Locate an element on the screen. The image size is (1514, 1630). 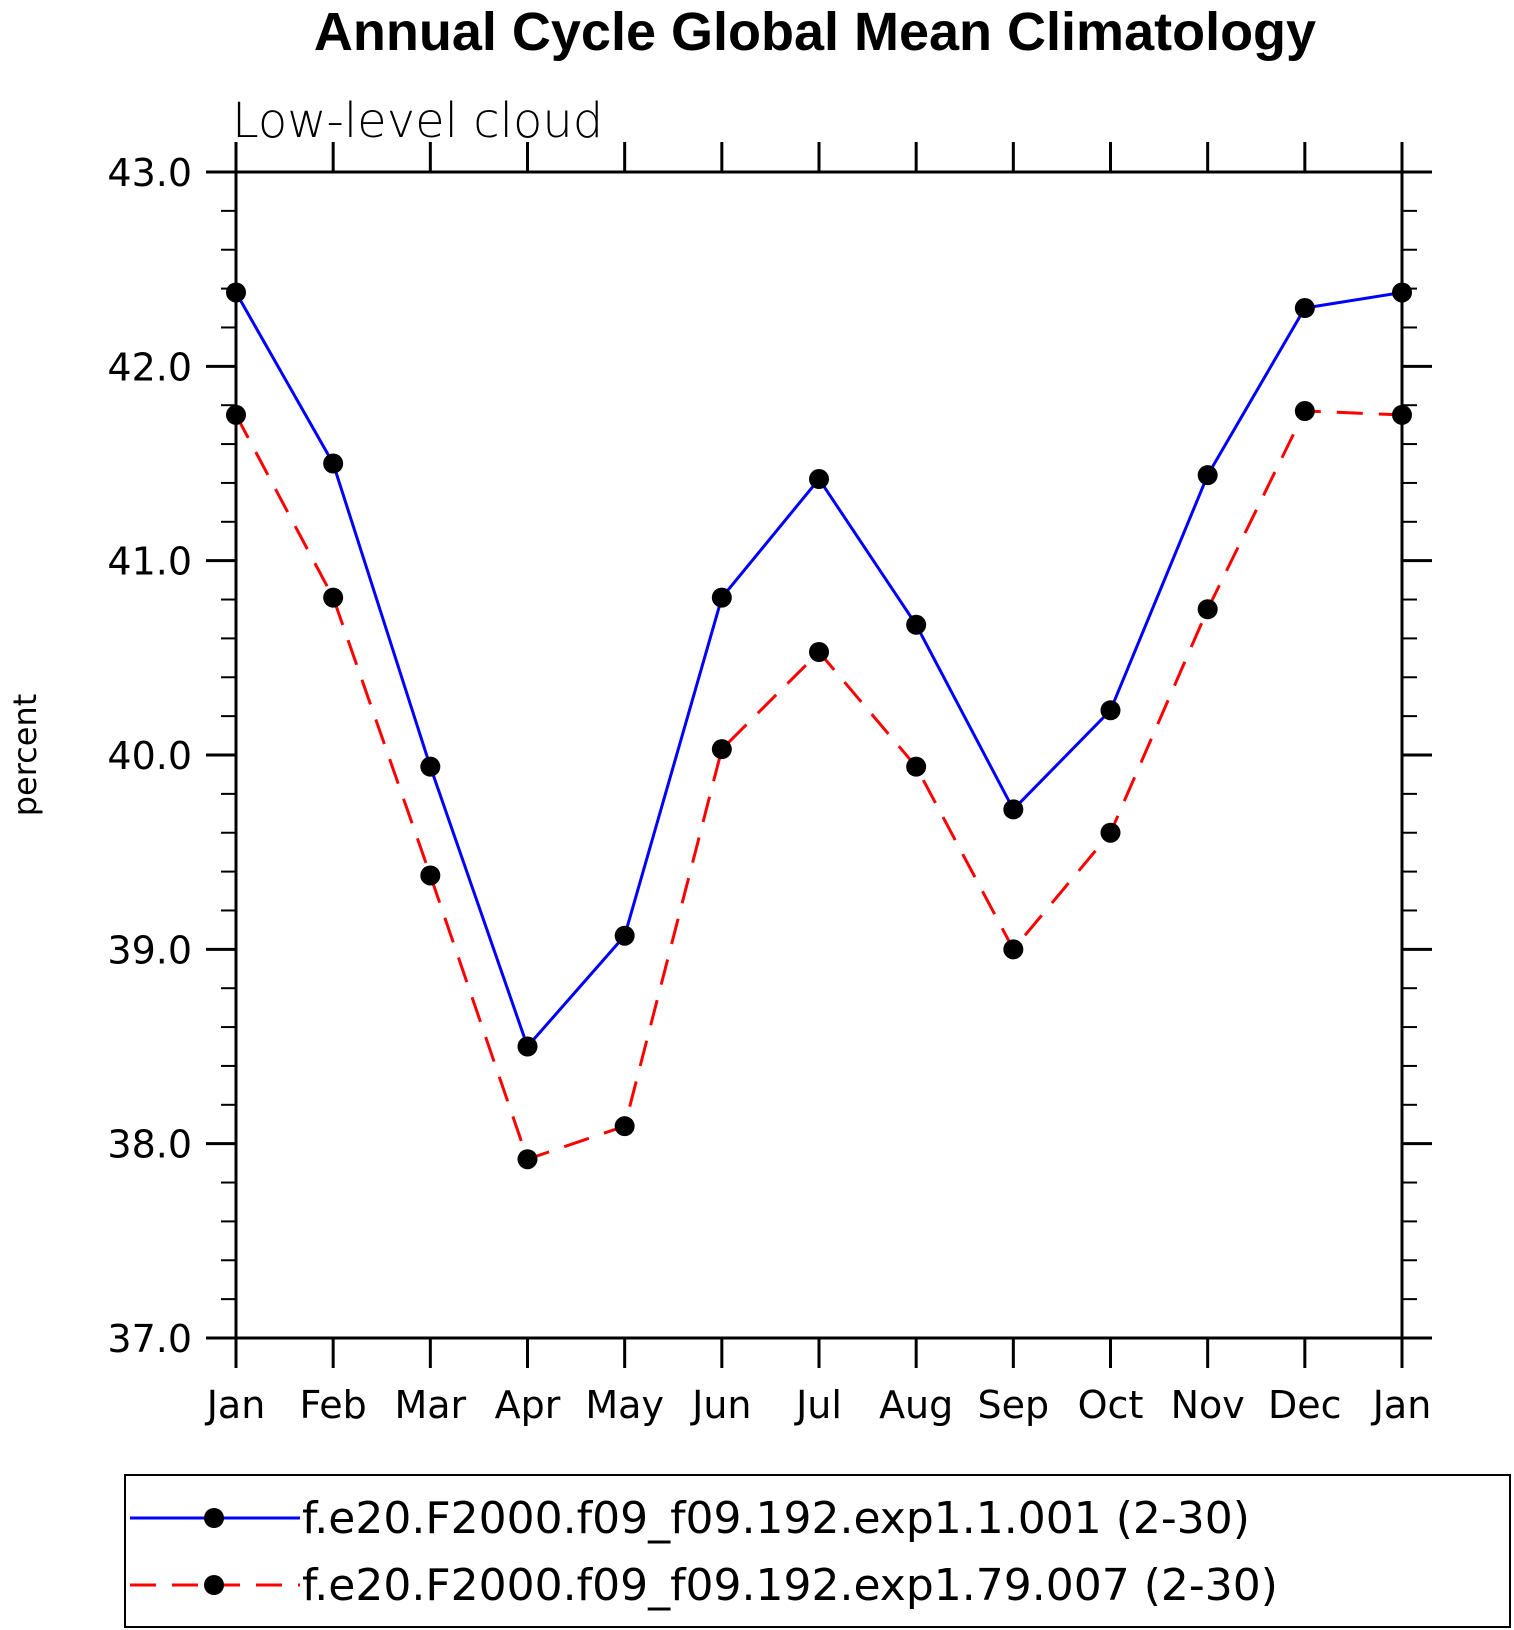
x-tick-label: Feb is located at coordinates (333, 1405).